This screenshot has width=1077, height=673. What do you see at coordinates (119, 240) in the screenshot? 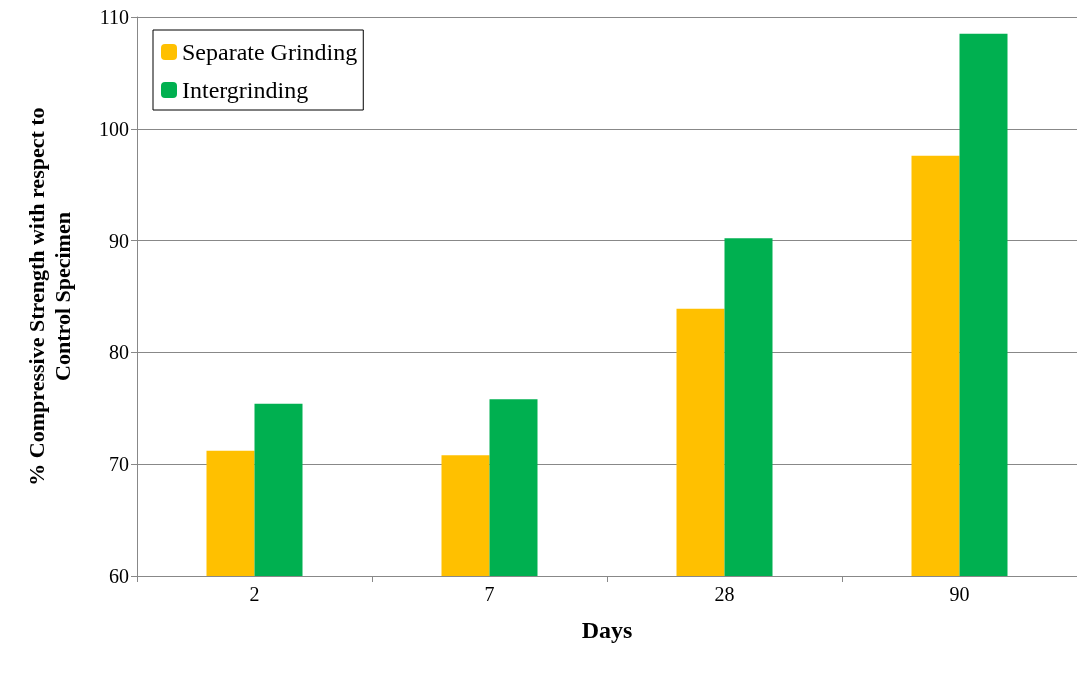
I see `y-tick-label: 90` at bounding box center [119, 240].